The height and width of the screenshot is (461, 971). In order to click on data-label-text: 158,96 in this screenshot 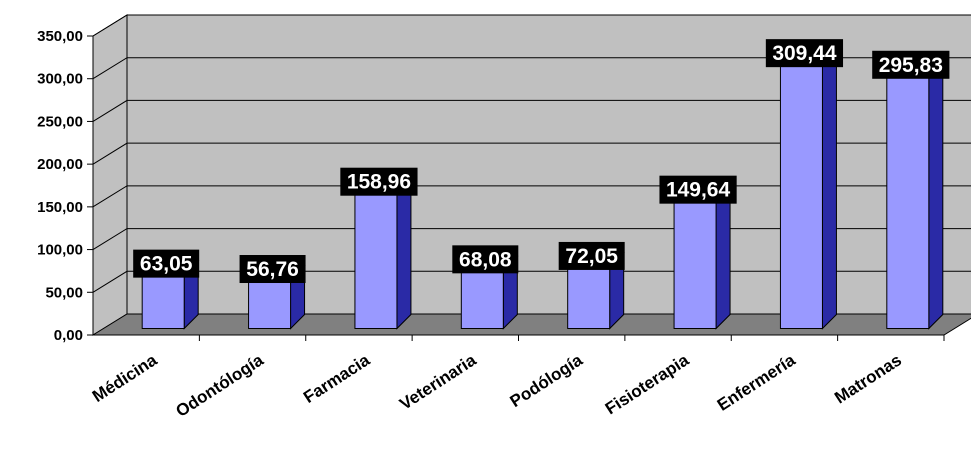, I will do `click(379, 182)`.